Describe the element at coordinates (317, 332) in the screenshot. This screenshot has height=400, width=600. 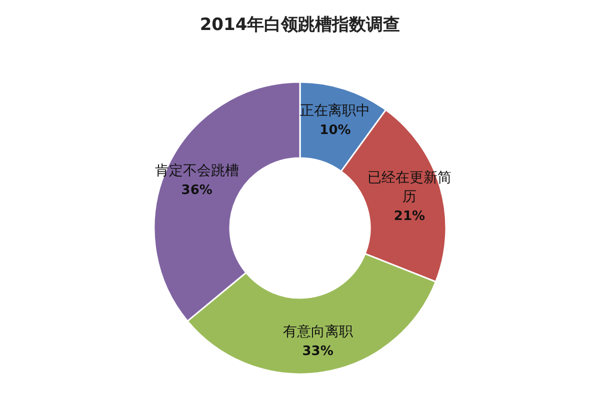
I see `slice-label: 有意向离职` at that location.